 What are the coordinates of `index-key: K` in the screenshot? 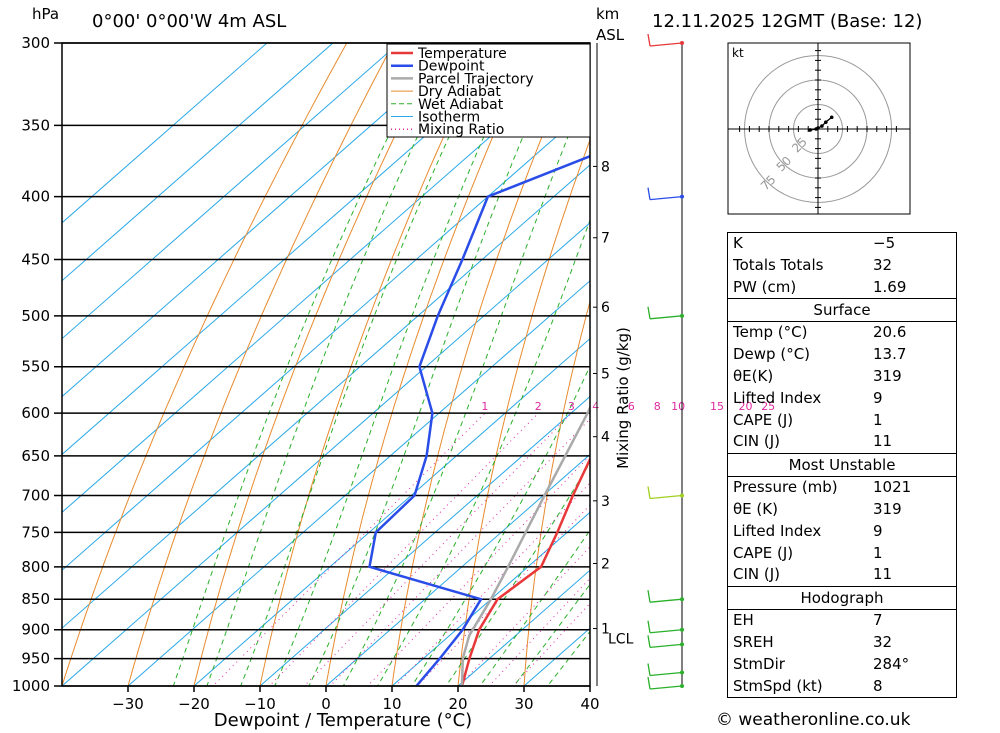 It's located at (738, 243).